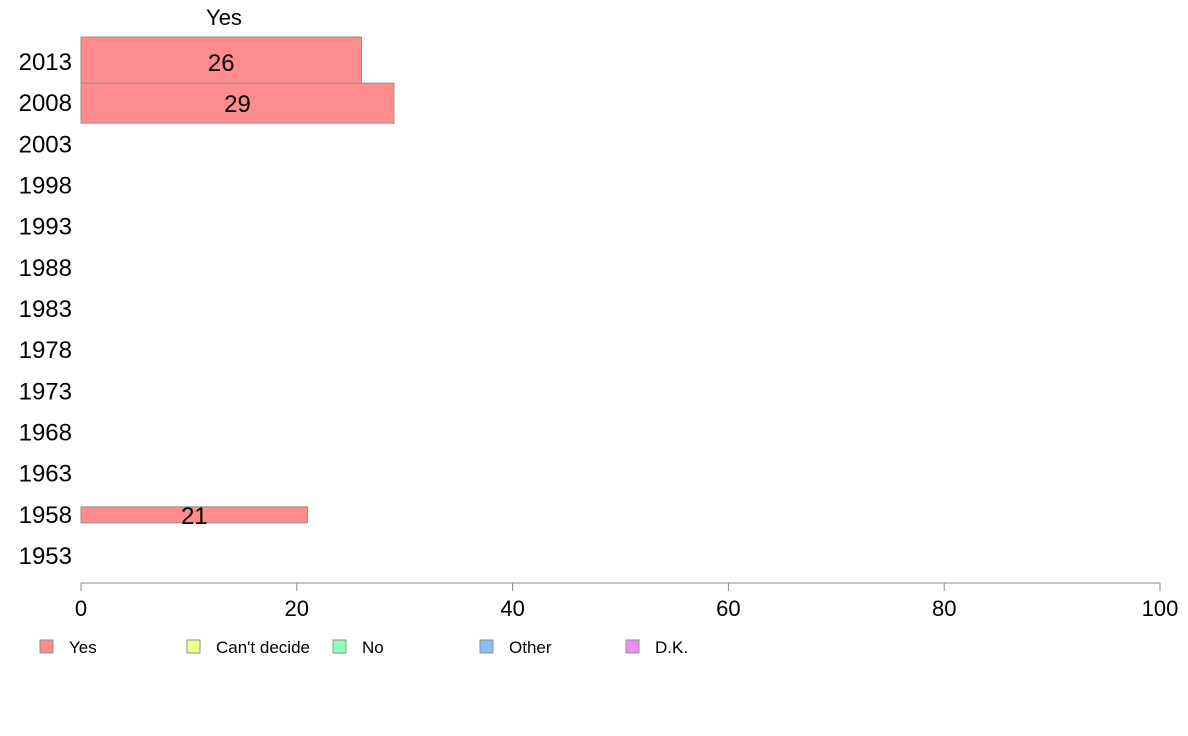  Describe the element at coordinates (45, 350) in the screenshot. I see `year-label: 1978` at that location.